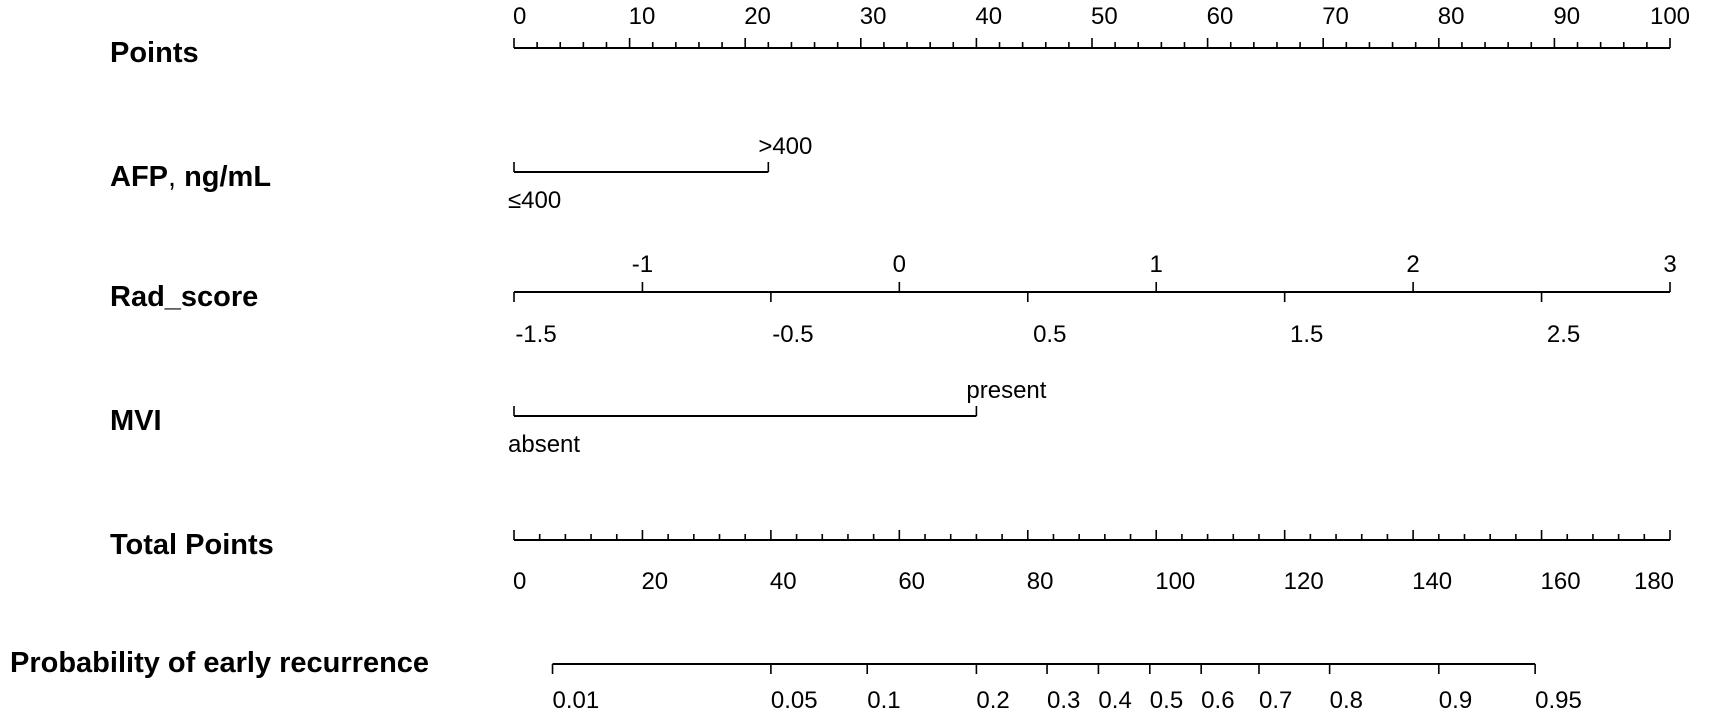 Image resolution: width=1716 pixels, height=716 pixels. I want to click on probability-tick-label: 0.1, so click(883, 700).